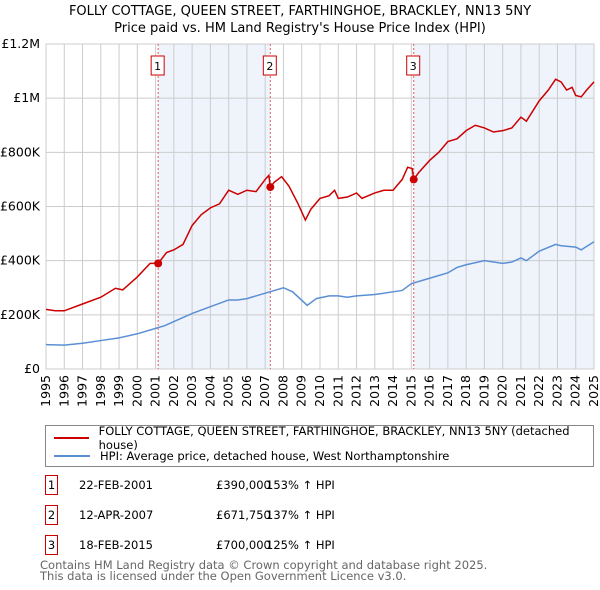 The width and height of the screenshot is (600, 590). Describe the element at coordinates (593, 391) in the screenshot. I see `x-tick-label: 2025` at that location.